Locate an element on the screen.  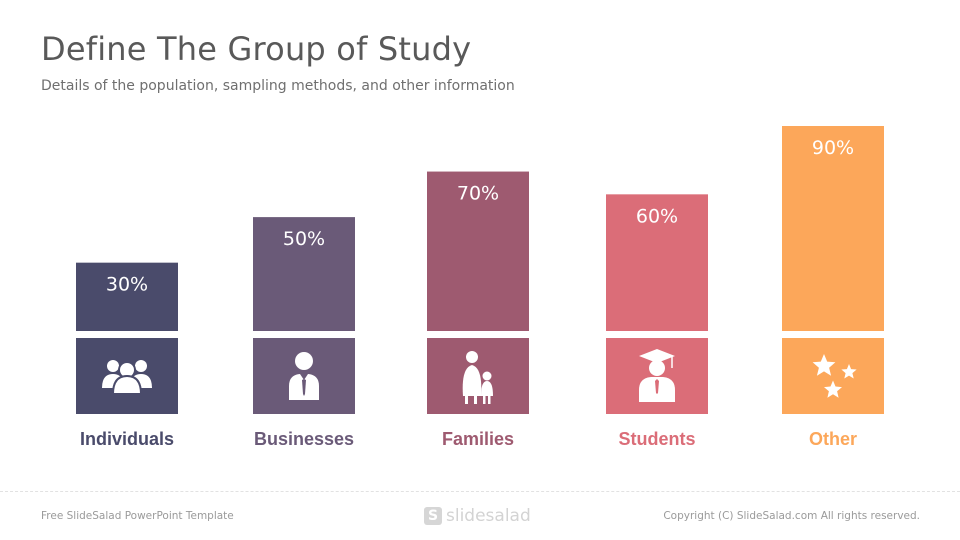
bar-businesses is located at coordinates (304, 274).